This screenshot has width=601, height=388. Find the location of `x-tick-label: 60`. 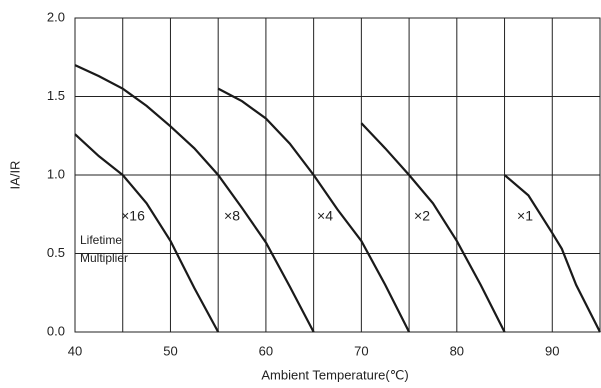

x-tick-label: 60 is located at coordinates (266, 350).